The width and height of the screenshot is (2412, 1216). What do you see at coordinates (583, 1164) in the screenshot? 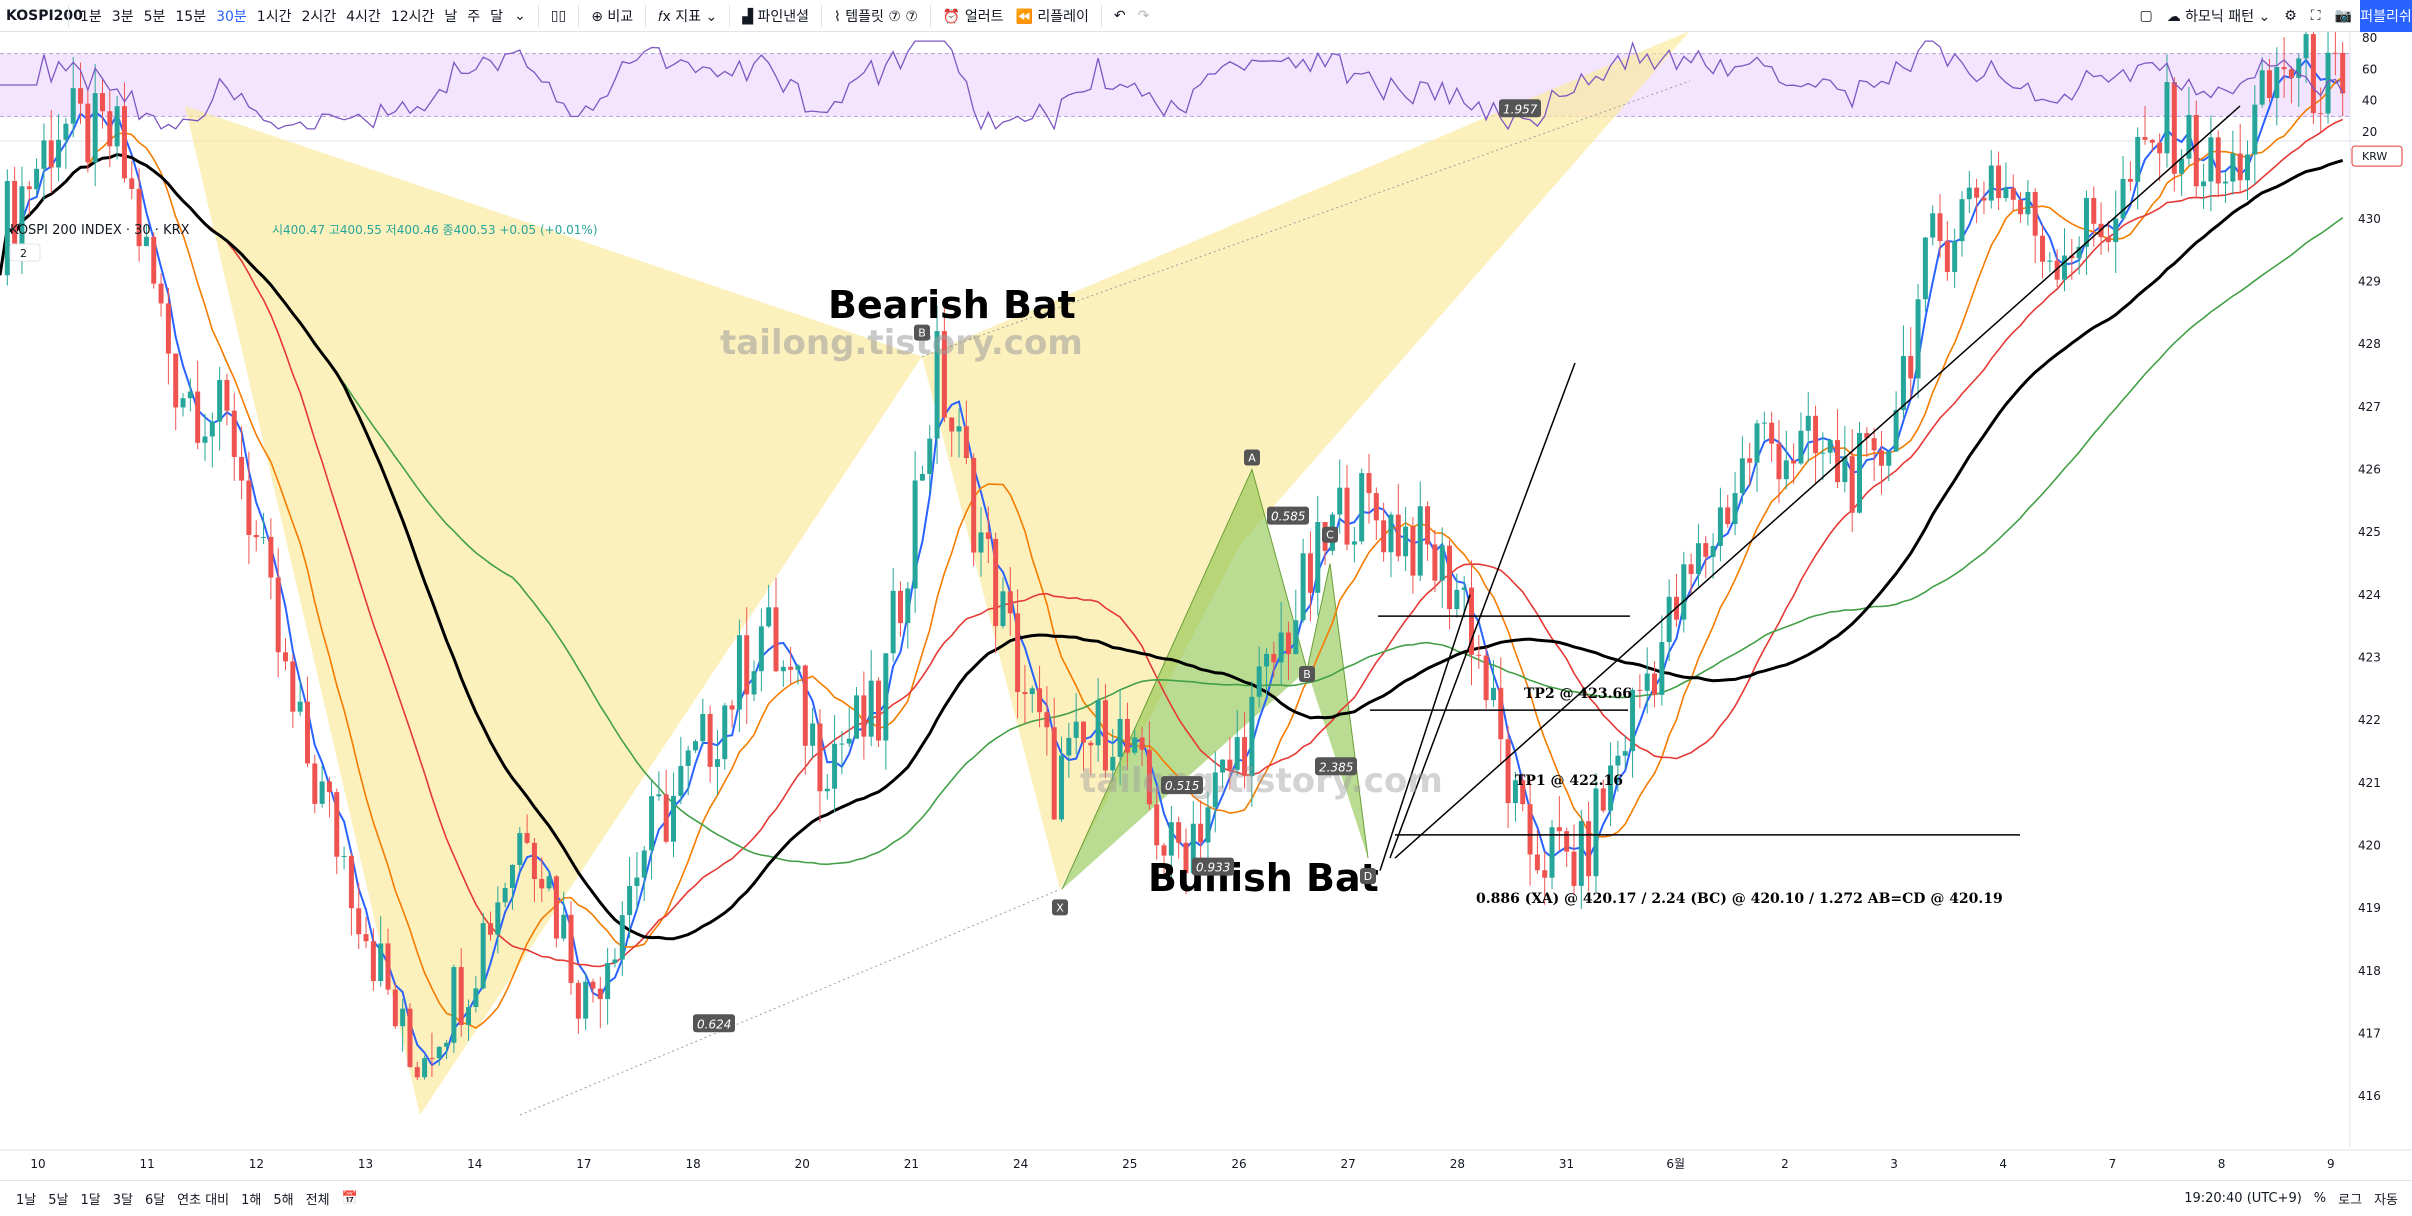
I see `x-tick-label: 17` at bounding box center [583, 1164].